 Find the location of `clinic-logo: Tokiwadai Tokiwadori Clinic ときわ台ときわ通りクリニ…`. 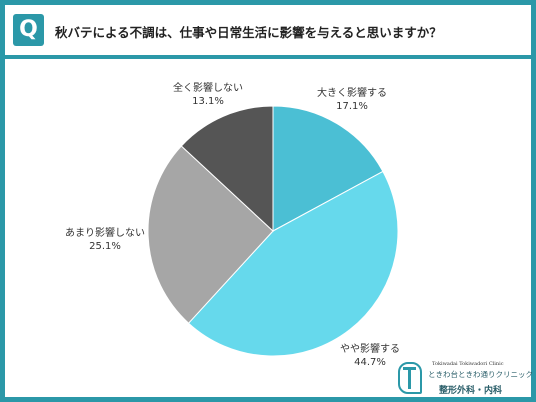

clinic-logo: Tokiwadai Tokiwadori Clinic ときわ台ときわ通りクリニ… is located at coordinates (462, 379).